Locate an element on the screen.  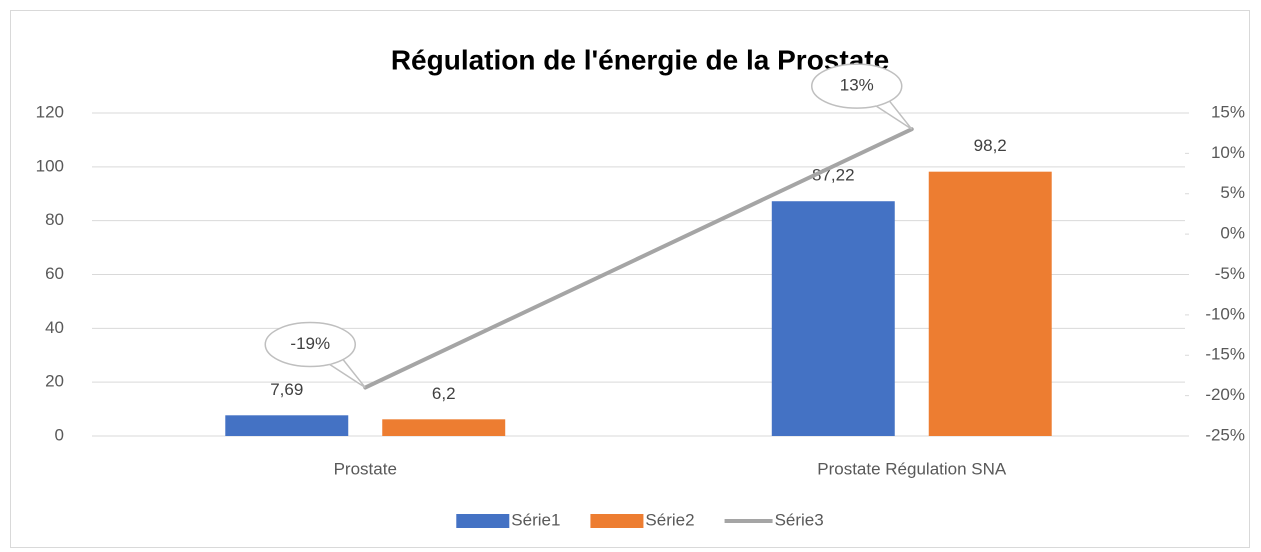
y2-tick-label: 5% is located at coordinates (1232, 192).